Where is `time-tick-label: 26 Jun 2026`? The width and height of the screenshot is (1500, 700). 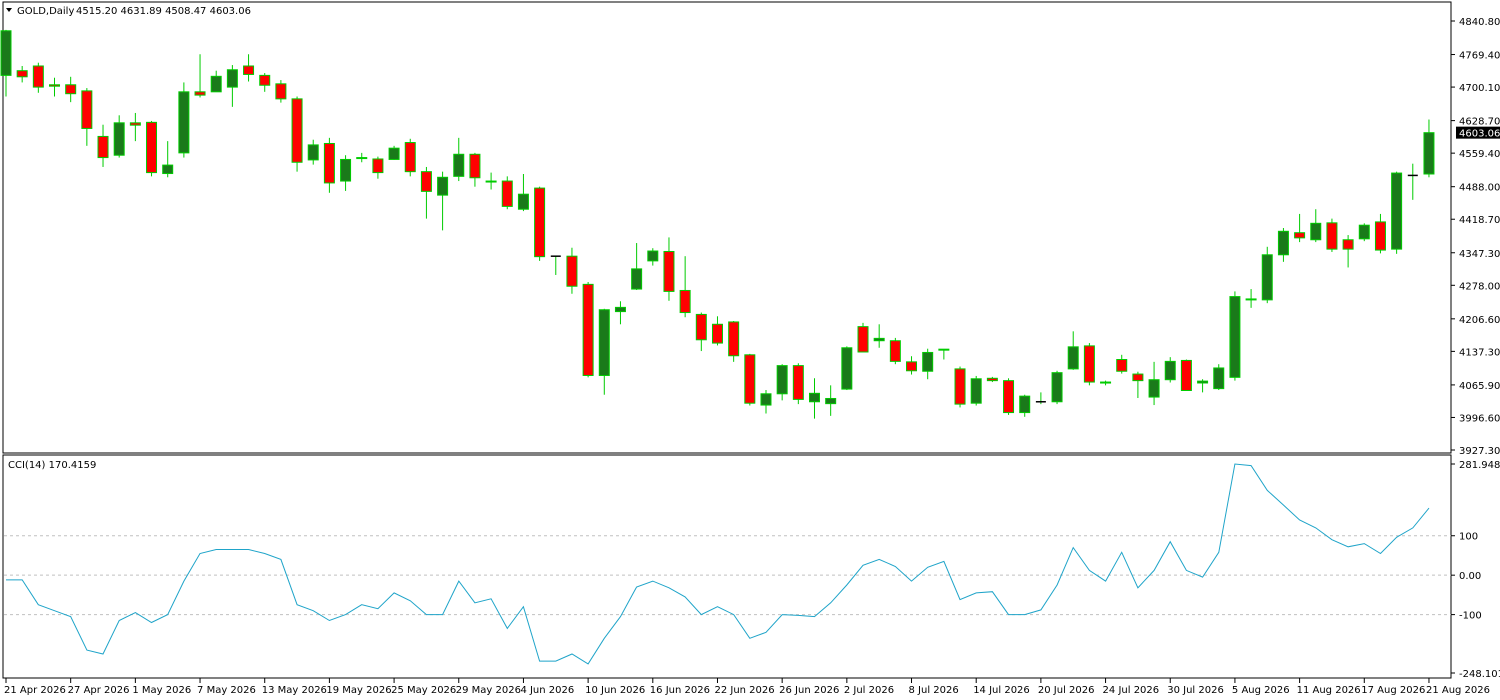 time-tick-label: 26 Jun 2026 is located at coordinates (809, 690).